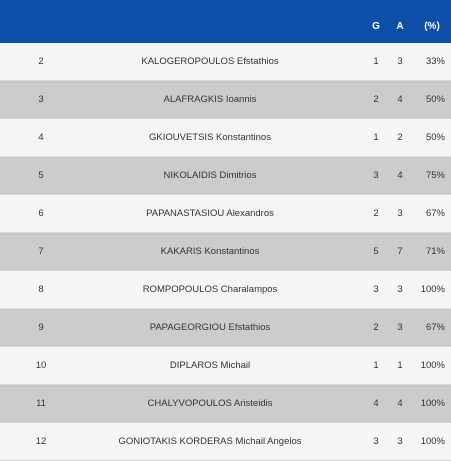 This screenshot has height=461, width=451. Describe the element at coordinates (41, 327) in the screenshot. I see `player-number: 9` at that location.